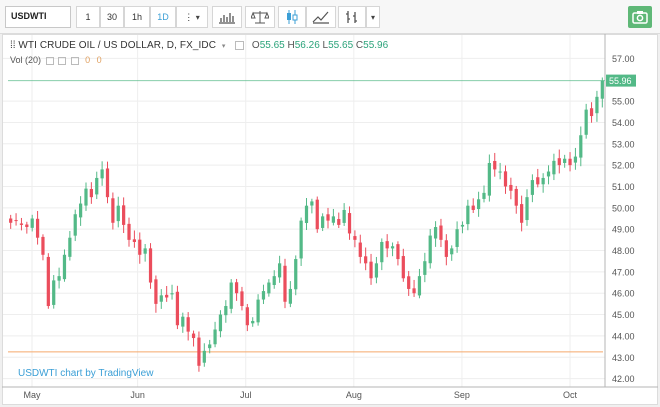 The image size is (660, 407). I want to click on scale-icon, so click(260, 17).